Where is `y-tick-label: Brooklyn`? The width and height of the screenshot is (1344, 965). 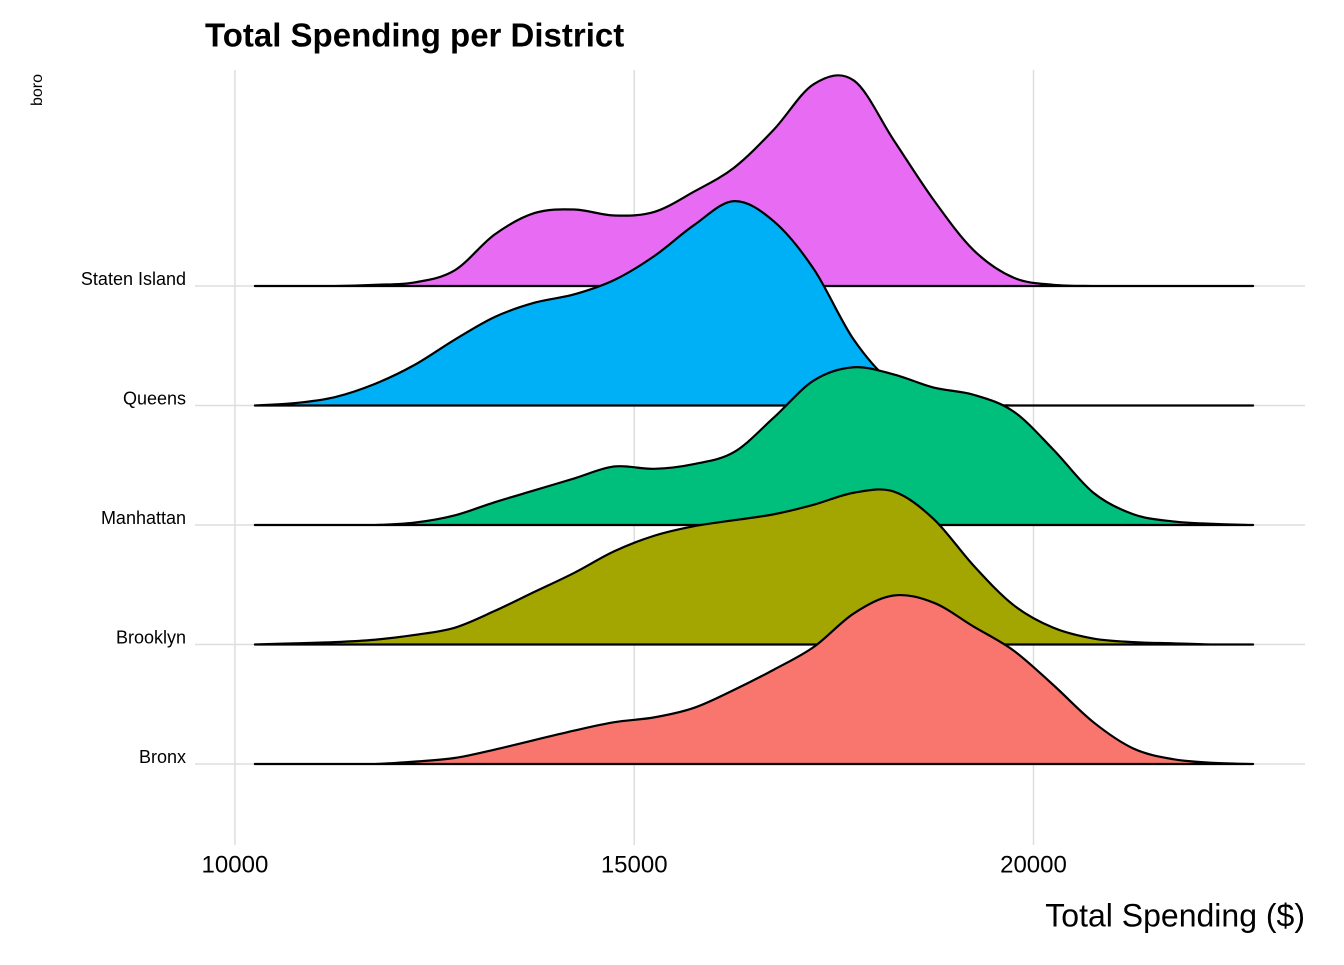
y-tick-label: Brooklyn is located at coordinates (151, 637).